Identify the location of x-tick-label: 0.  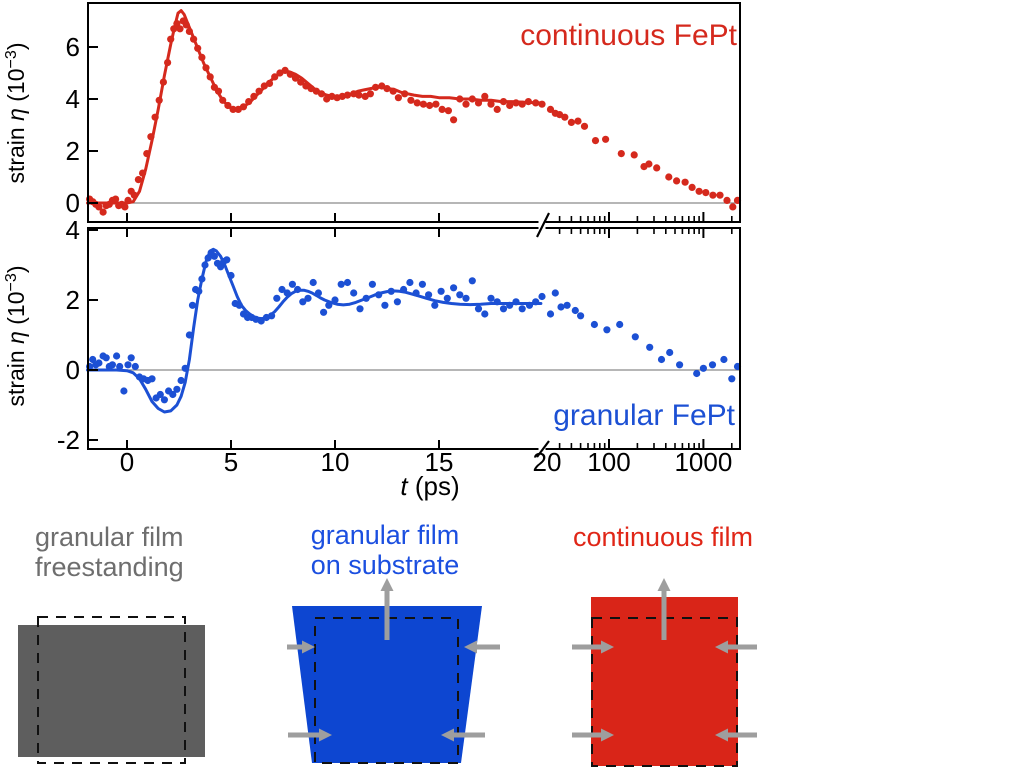
(127, 462).